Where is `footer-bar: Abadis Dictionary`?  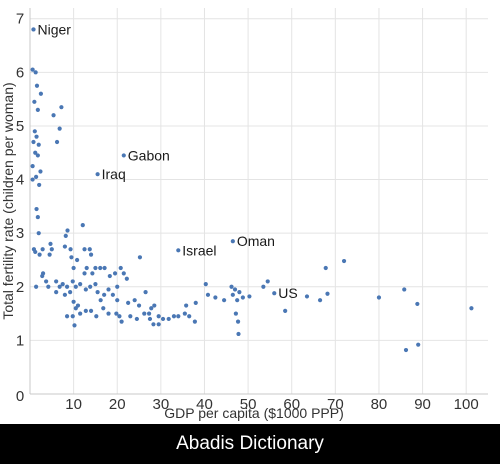 footer-bar: Abadis Dictionary is located at coordinates (250, 444).